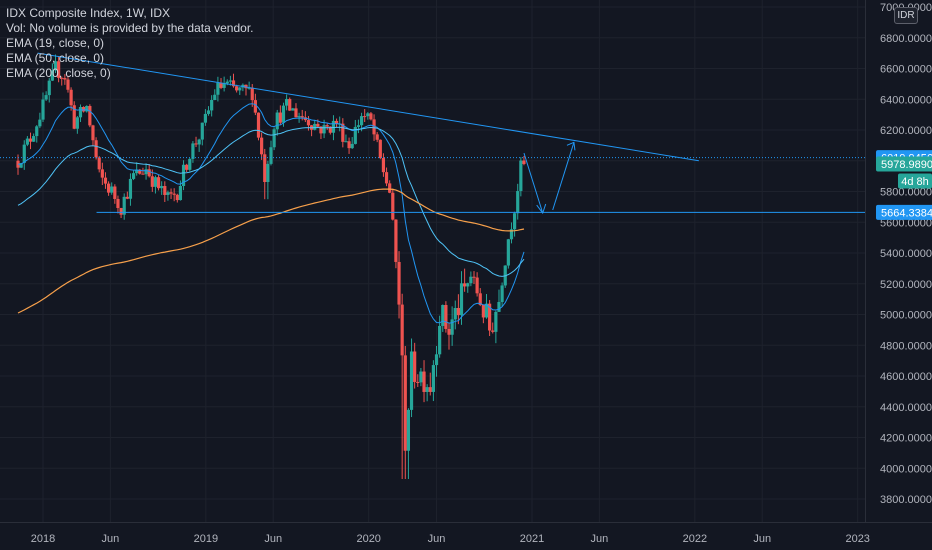 Image resolution: width=932 pixels, height=550 pixels. Describe the element at coordinates (271, 251) in the screenshot. I see `ema200-line` at that location.